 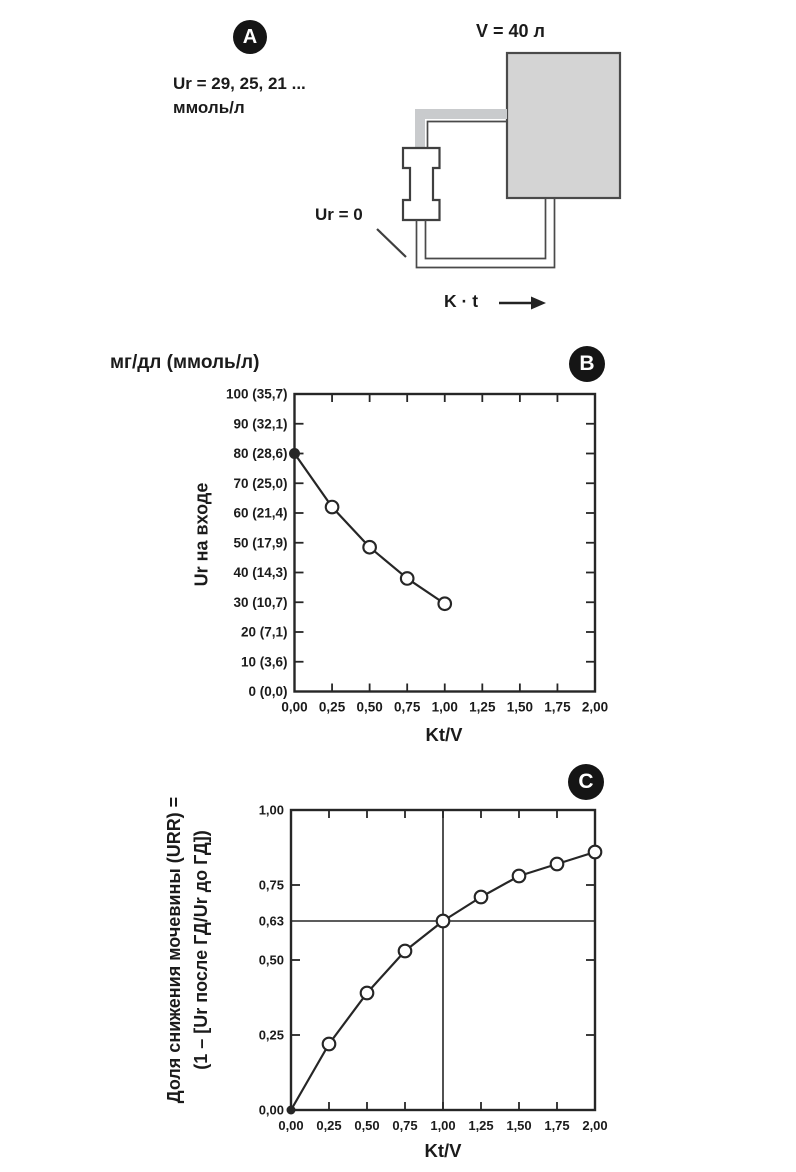 I want to click on outlet-label-pointer-line, so click(x=391, y=243).